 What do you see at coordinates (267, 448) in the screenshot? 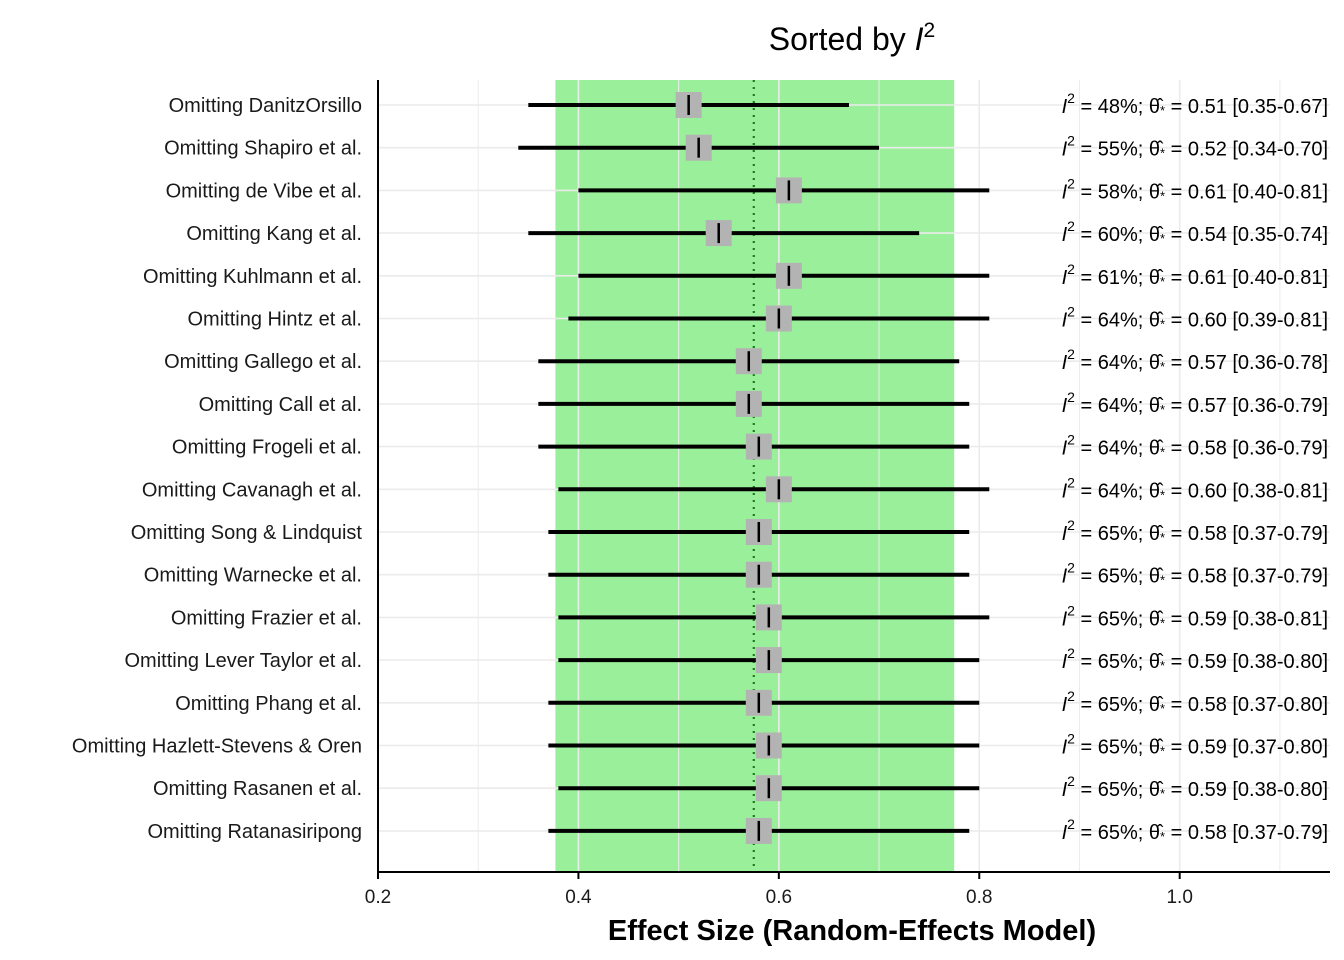
I see `row-label: Omitting Frogeli et al.` at bounding box center [267, 448].